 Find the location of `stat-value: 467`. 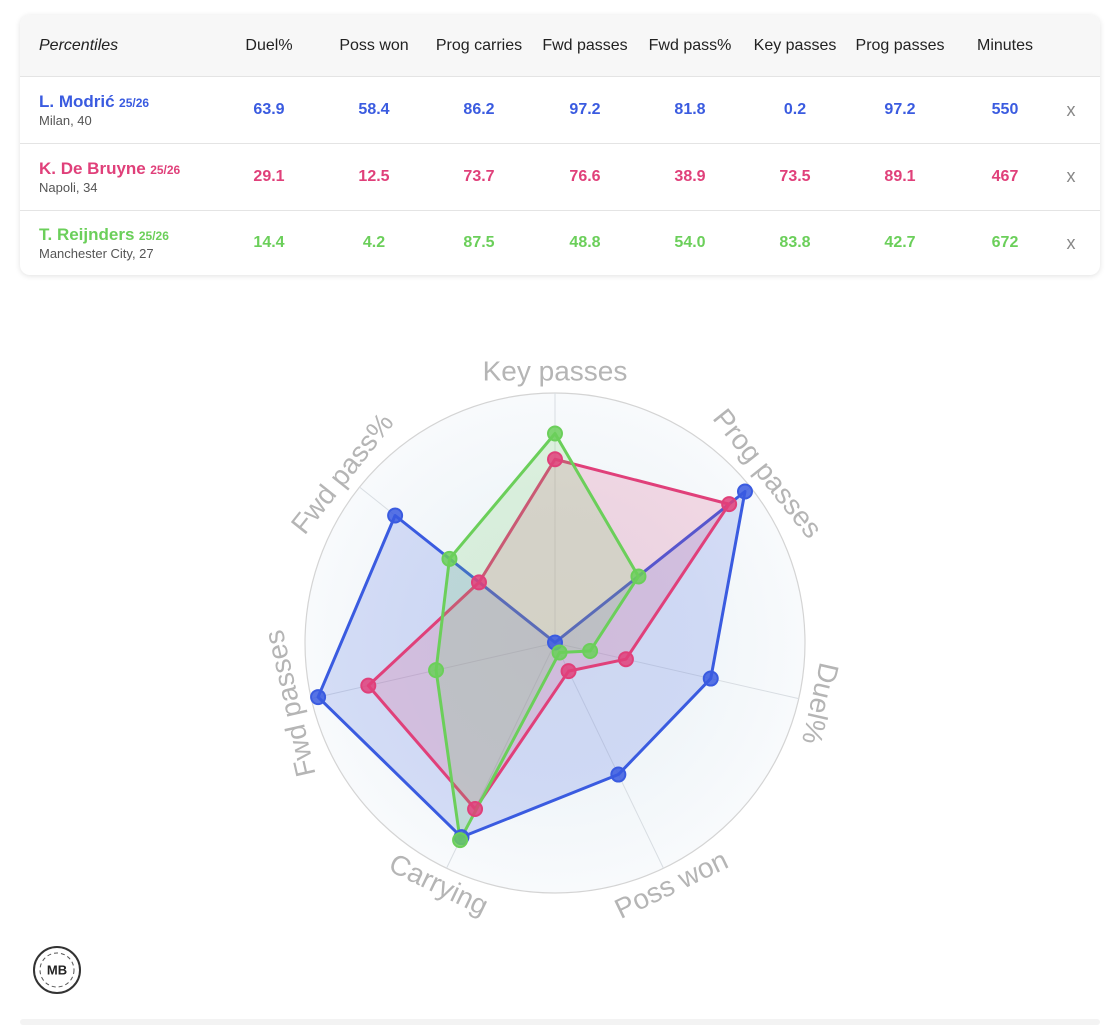

stat-value: 467 is located at coordinates (1005, 176).